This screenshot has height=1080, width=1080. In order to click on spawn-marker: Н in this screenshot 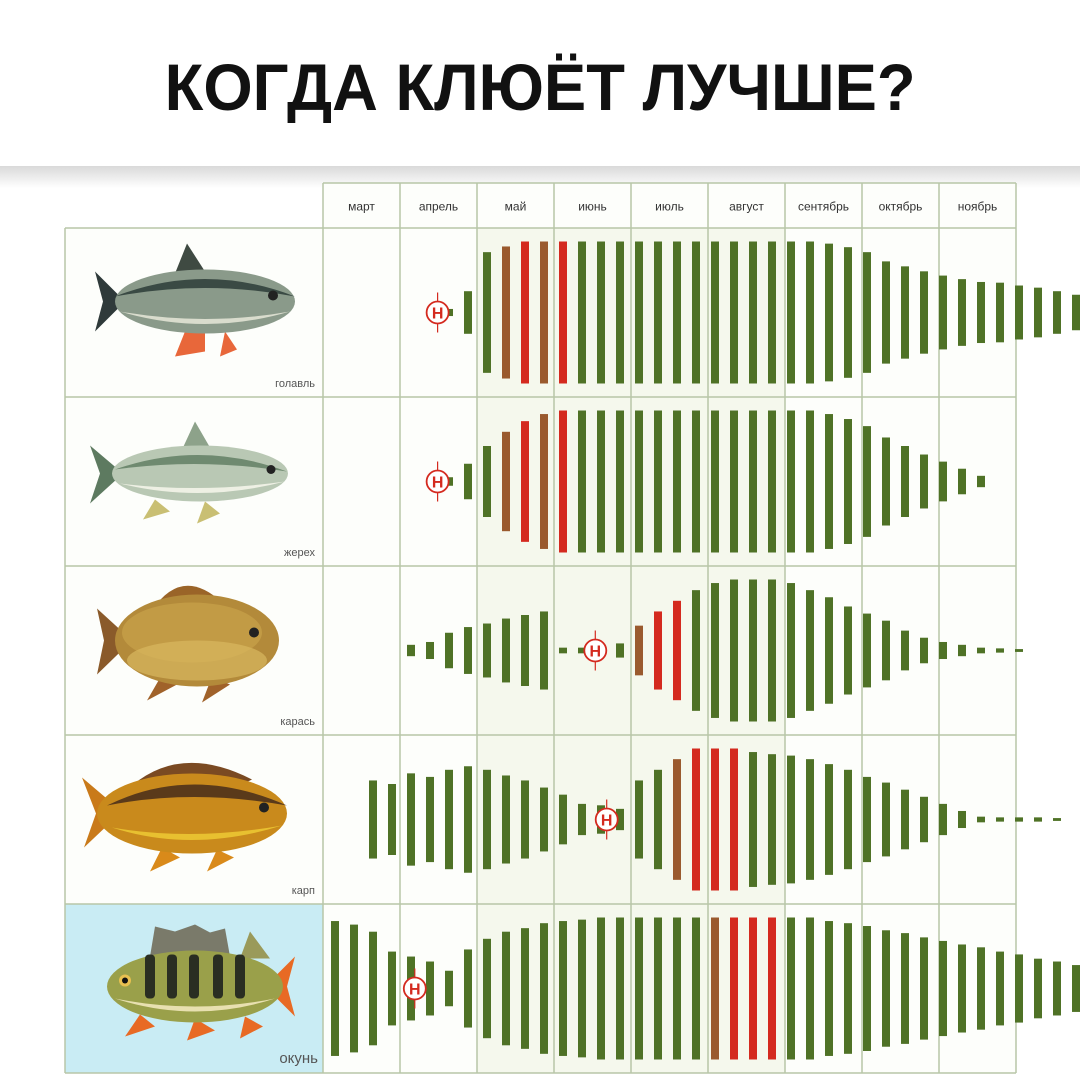, I will do `click(437, 481)`.